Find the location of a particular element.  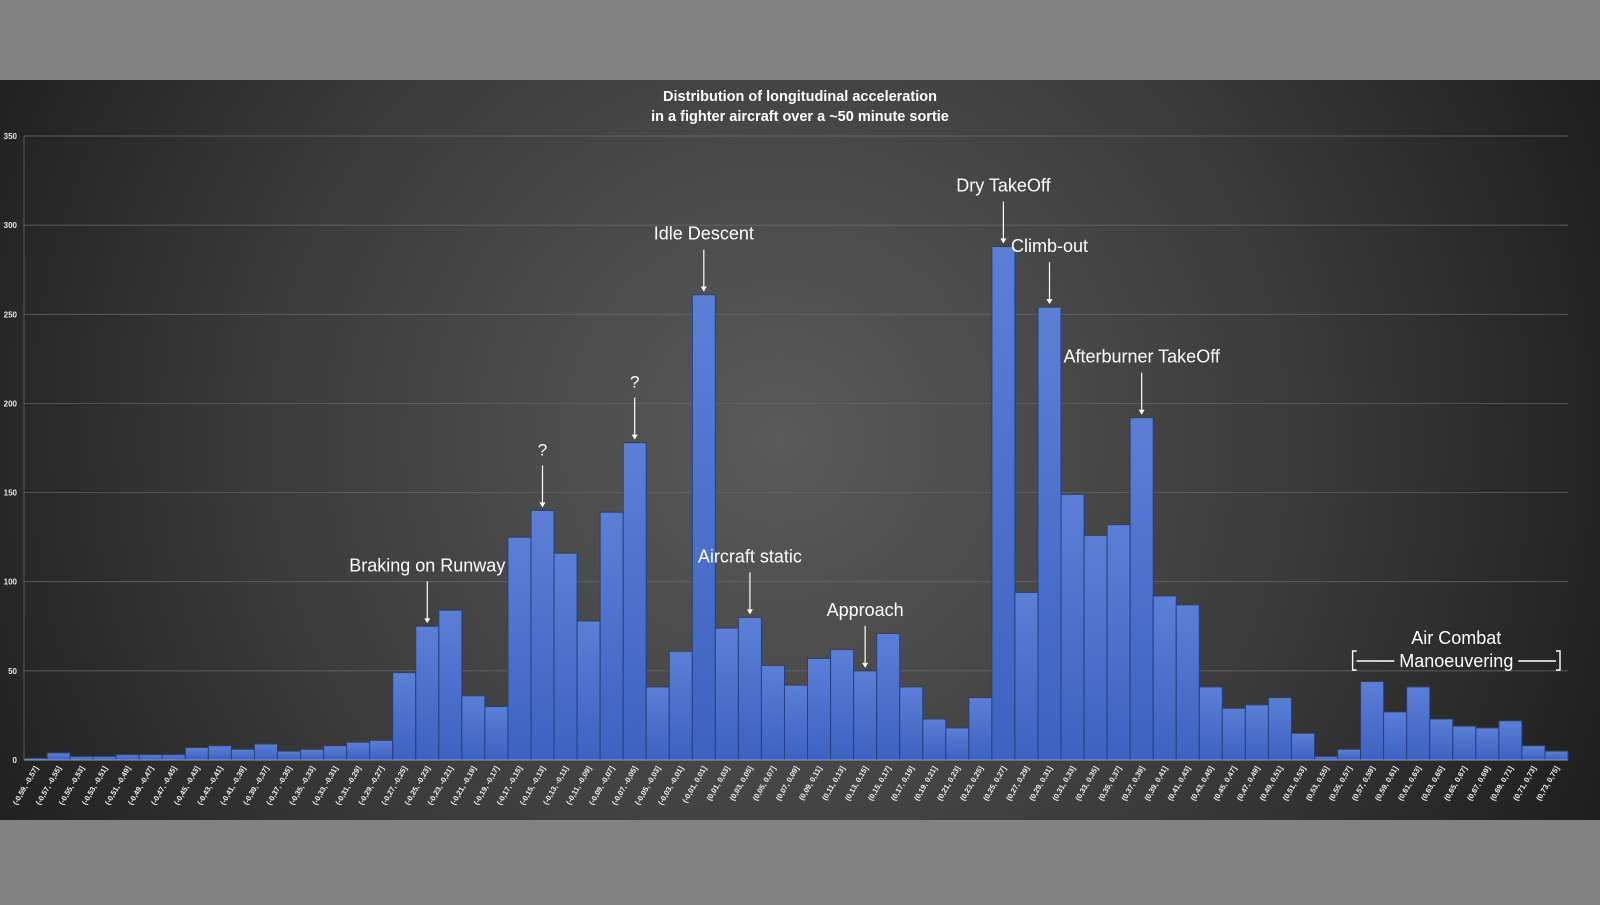

annotation-label: Braking on Runway is located at coordinates (427, 565).